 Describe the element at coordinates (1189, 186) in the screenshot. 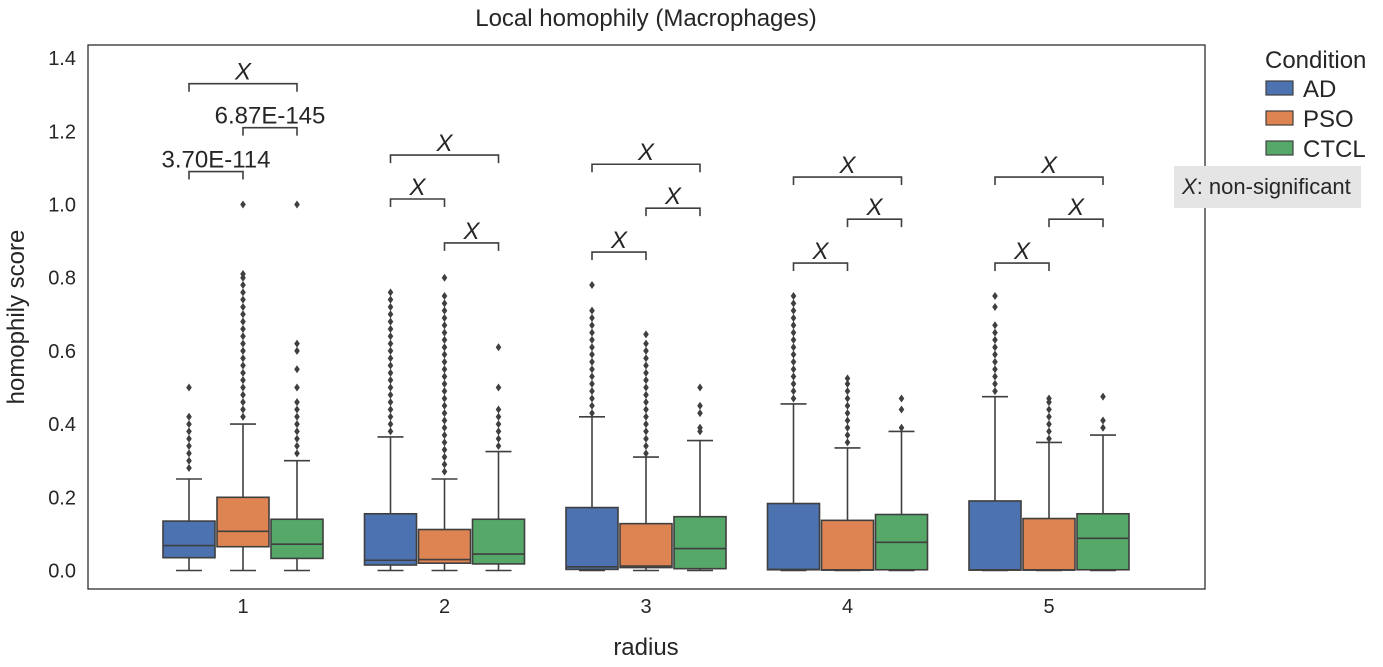

I see `note-symbol: X` at that location.